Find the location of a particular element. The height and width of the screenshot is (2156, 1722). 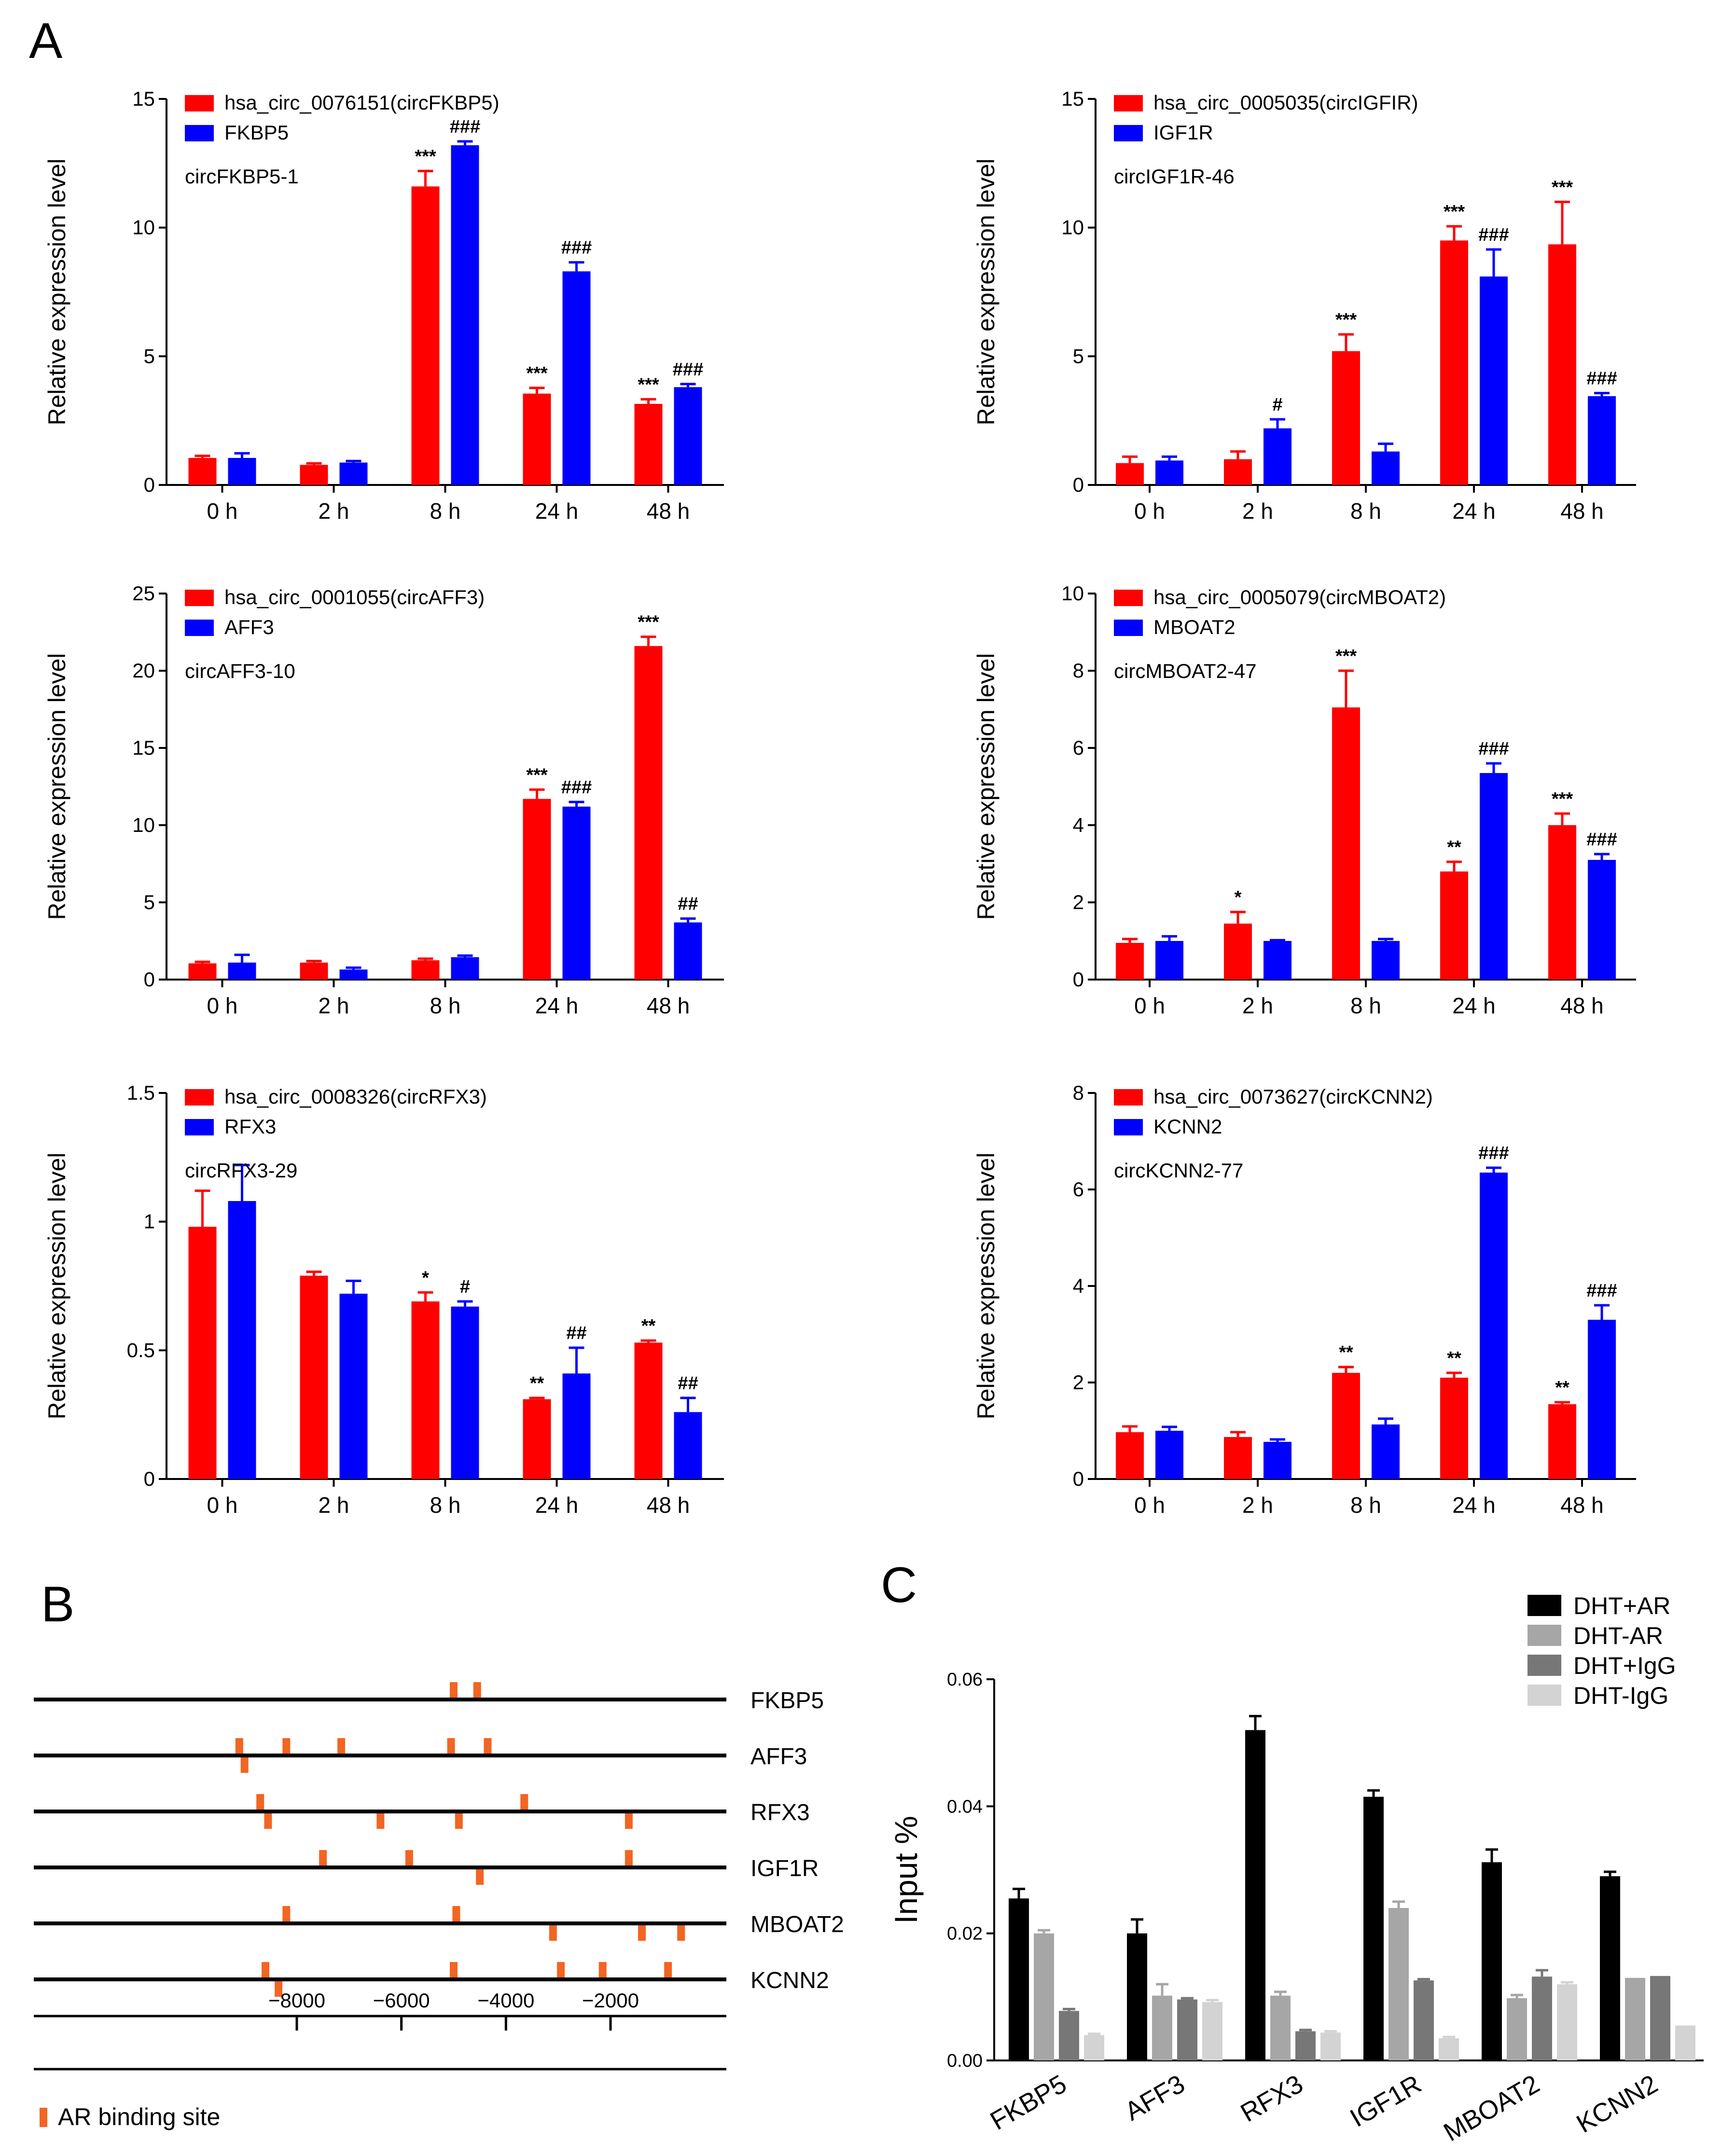

gene-label: AFF3 is located at coordinates (778, 1756).